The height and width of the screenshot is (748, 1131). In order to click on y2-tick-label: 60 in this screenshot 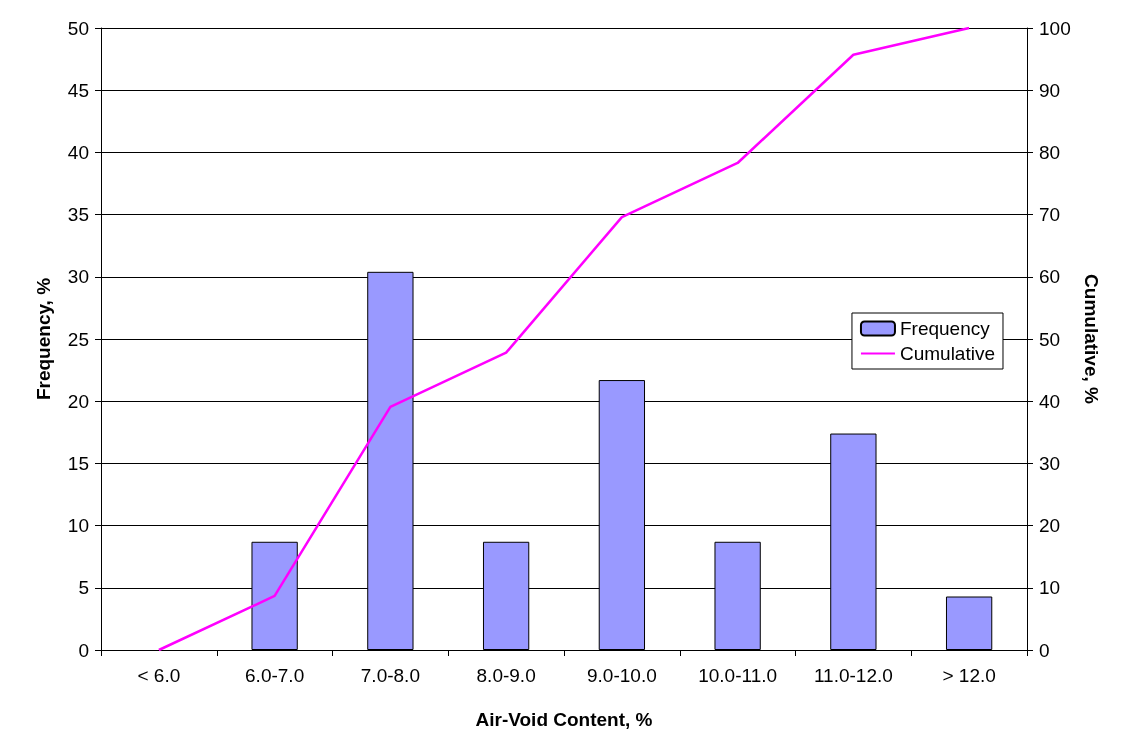, I will do `click(1050, 277)`.